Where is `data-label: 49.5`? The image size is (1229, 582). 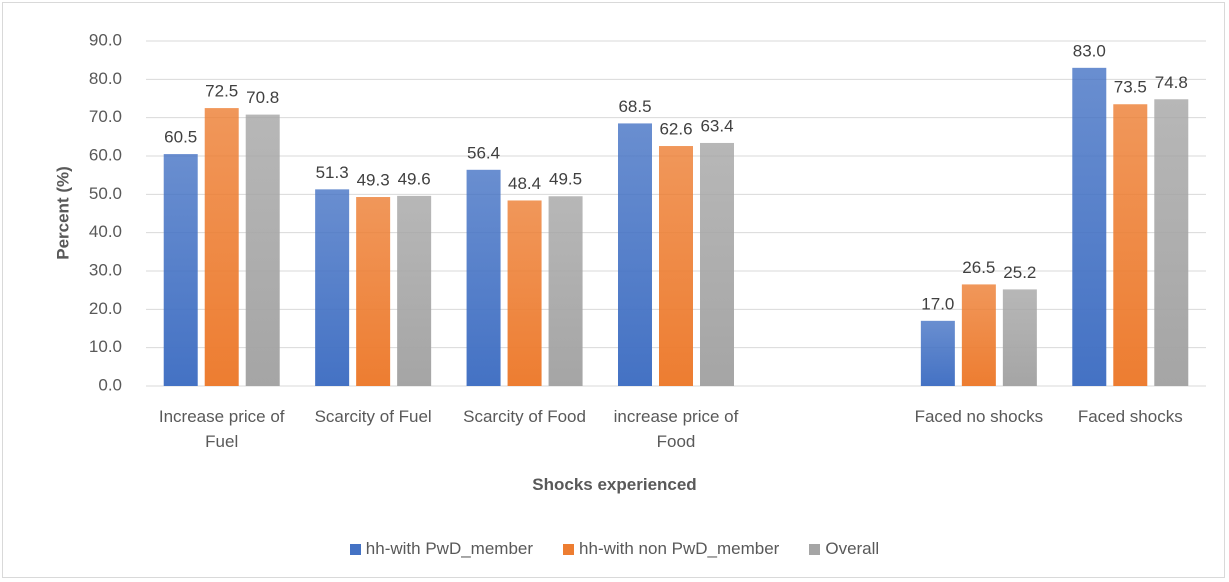
data-label: 49.5 is located at coordinates (565, 179).